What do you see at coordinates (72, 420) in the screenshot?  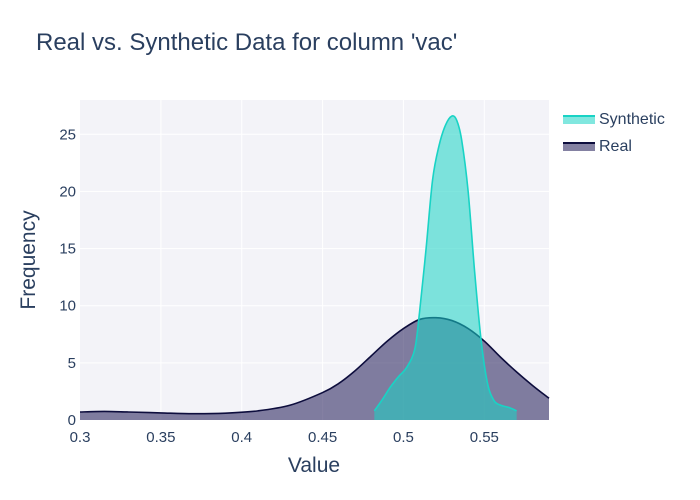 I see `y-tick-label: 0` at bounding box center [72, 420].